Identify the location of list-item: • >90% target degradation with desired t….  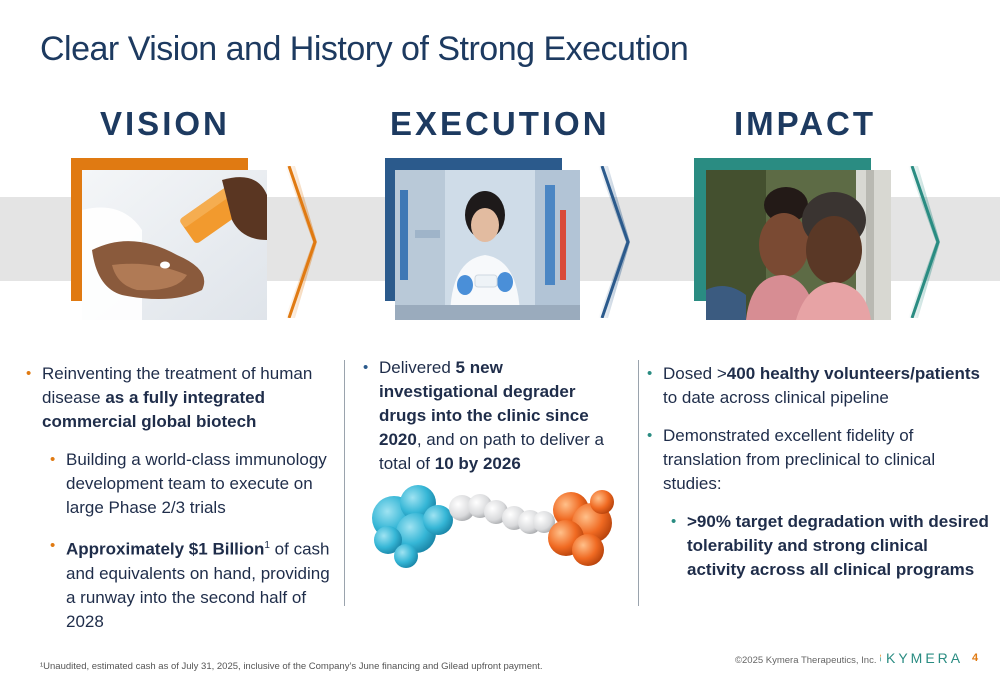
(830, 545).